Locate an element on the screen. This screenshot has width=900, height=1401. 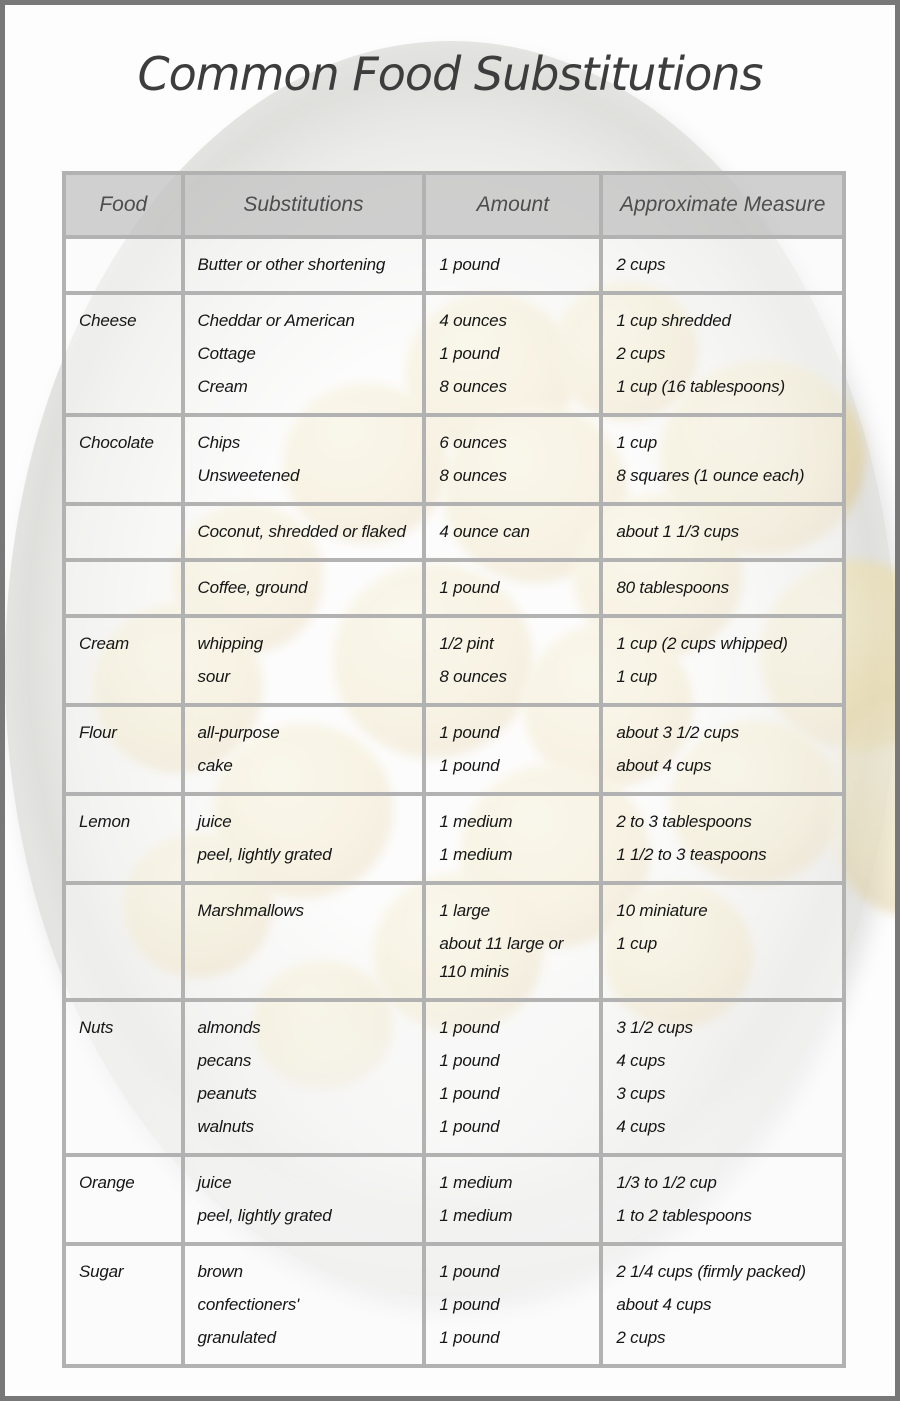
food-label: Lemon is located at coordinates (104, 821).